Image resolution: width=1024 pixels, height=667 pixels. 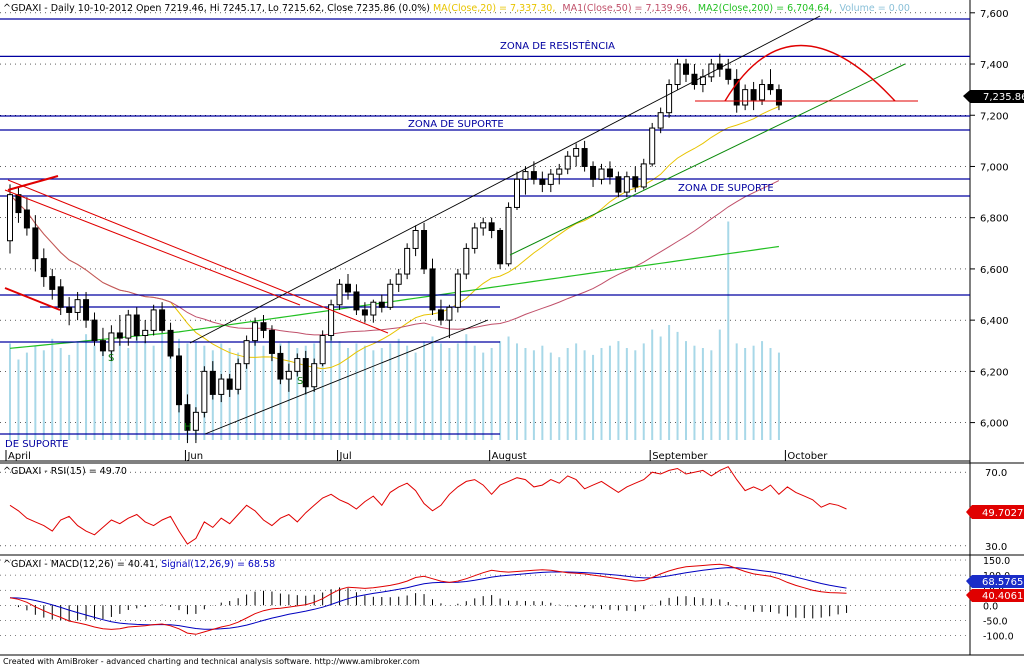 I want to click on rsi-label: ^GDAXI - RSI(15) = 49.70, so click(x=65, y=471).